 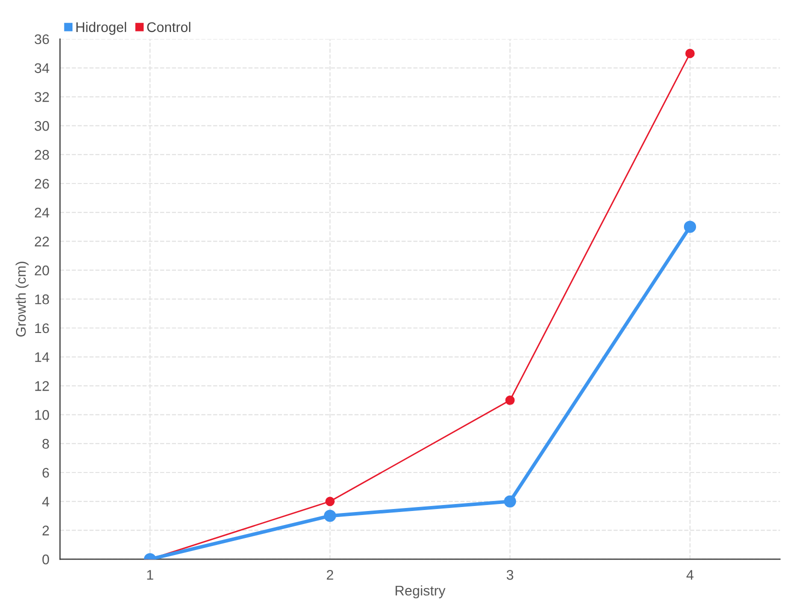 What do you see at coordinates (421, 591) in the screenshot?
I see `x-axis-title: Registry` at bounding box center [421, 591].